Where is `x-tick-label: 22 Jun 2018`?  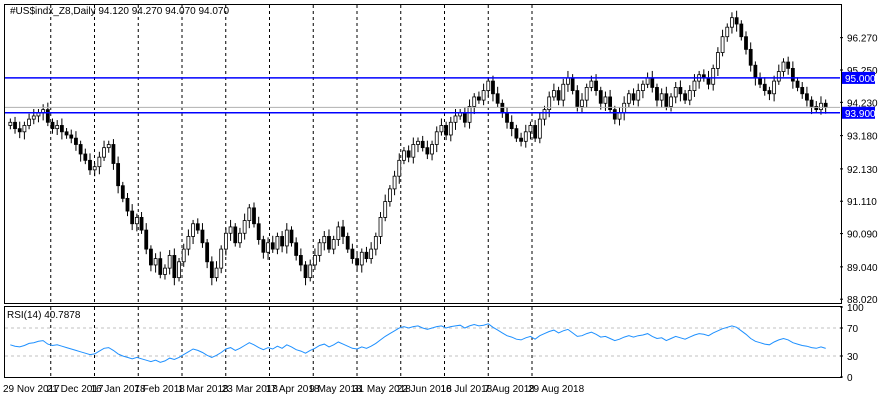 x-tick-label: 22 Jun 2018 is located at coordinates (424, 389).